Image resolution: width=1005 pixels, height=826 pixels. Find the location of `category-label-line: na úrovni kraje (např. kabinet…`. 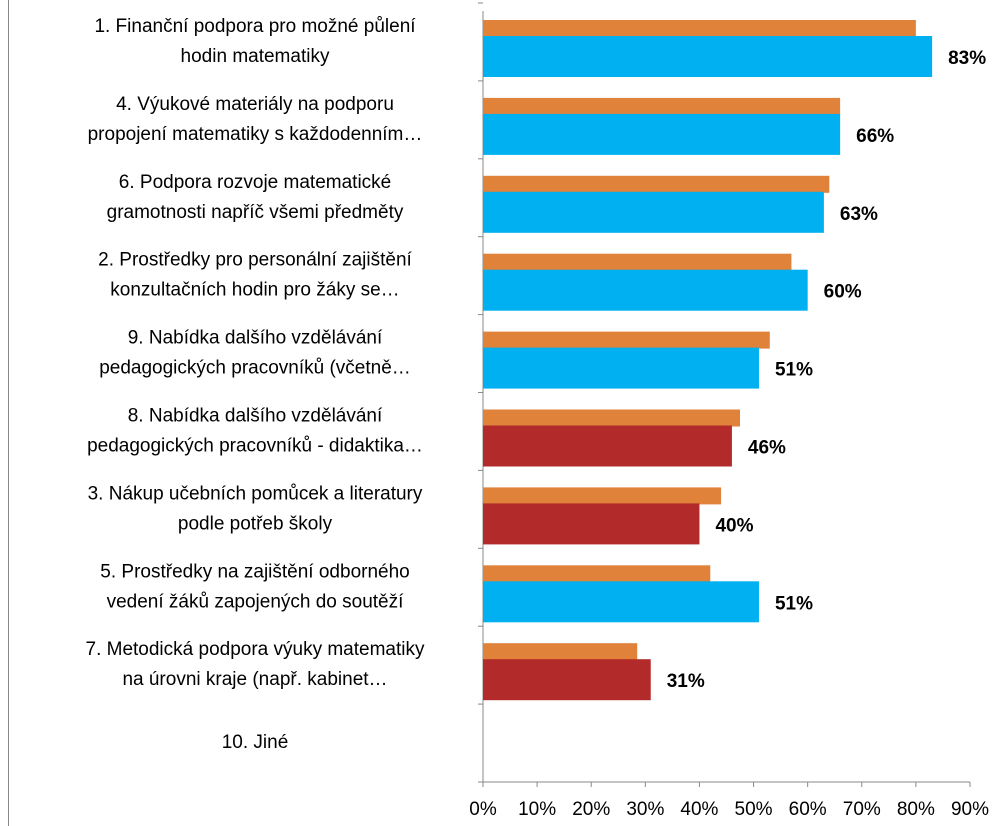

category-label-line: na úrovni kraje (např. kabinet… is located at coordinates (254, 679).